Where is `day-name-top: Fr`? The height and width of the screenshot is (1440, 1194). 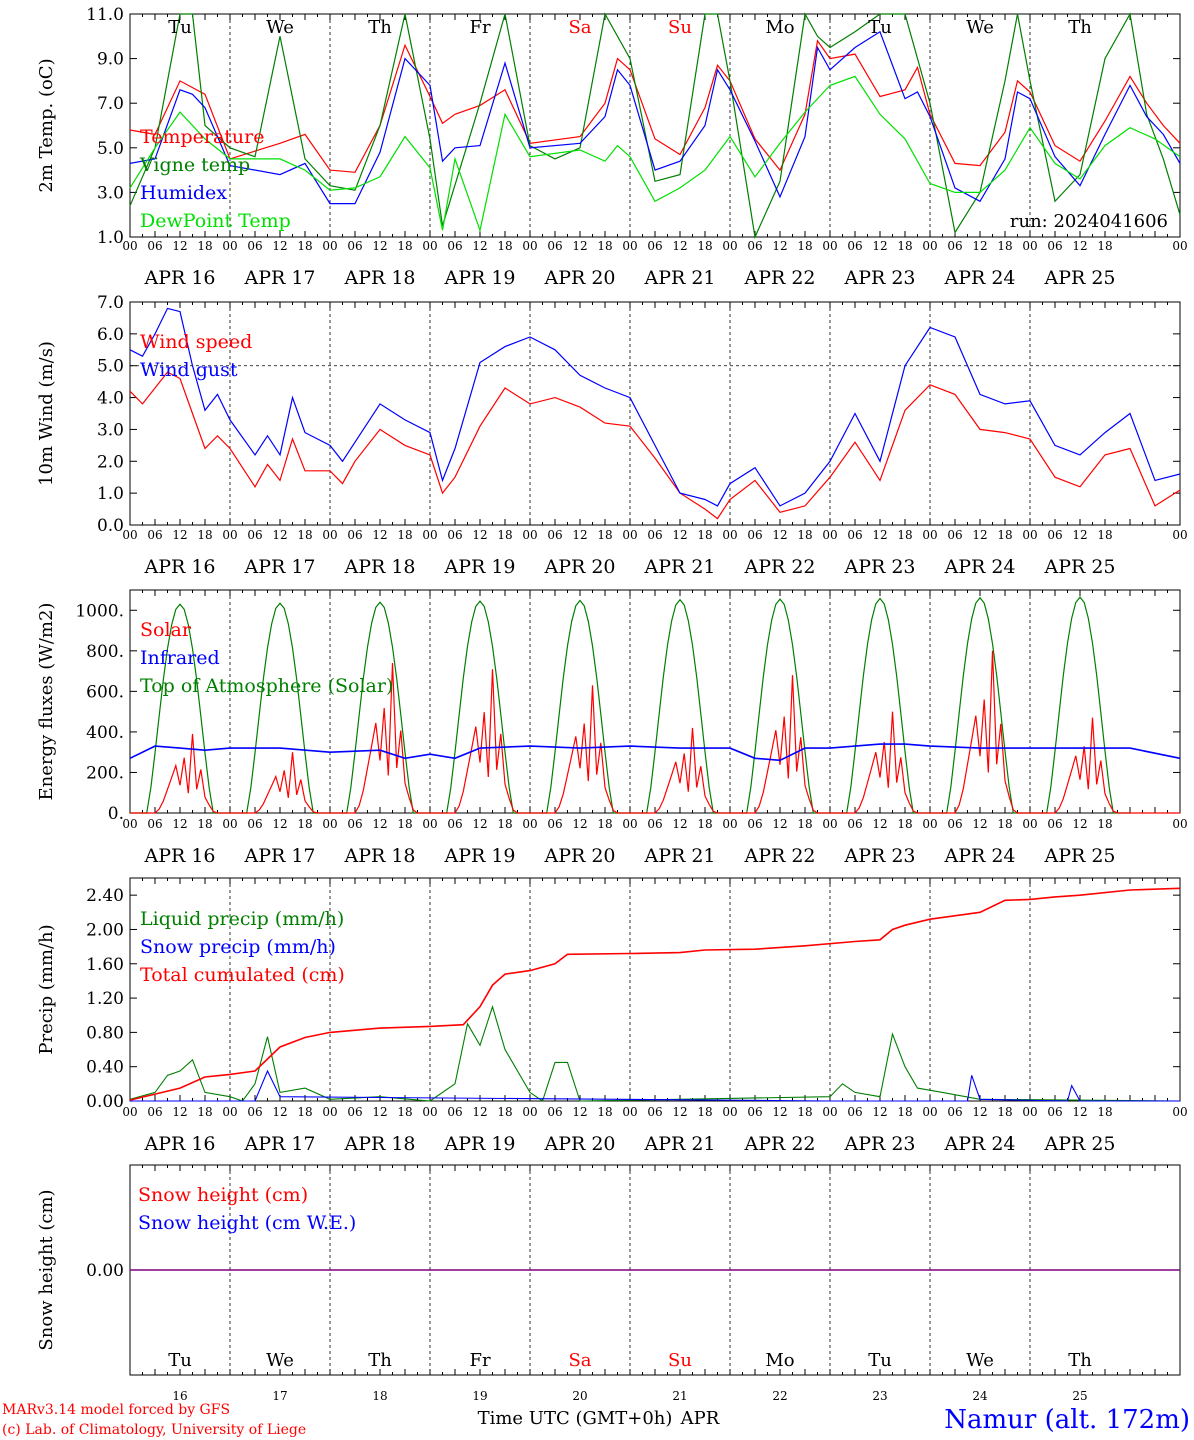 day-name-top: Fr is located at coordinates (479, 27).